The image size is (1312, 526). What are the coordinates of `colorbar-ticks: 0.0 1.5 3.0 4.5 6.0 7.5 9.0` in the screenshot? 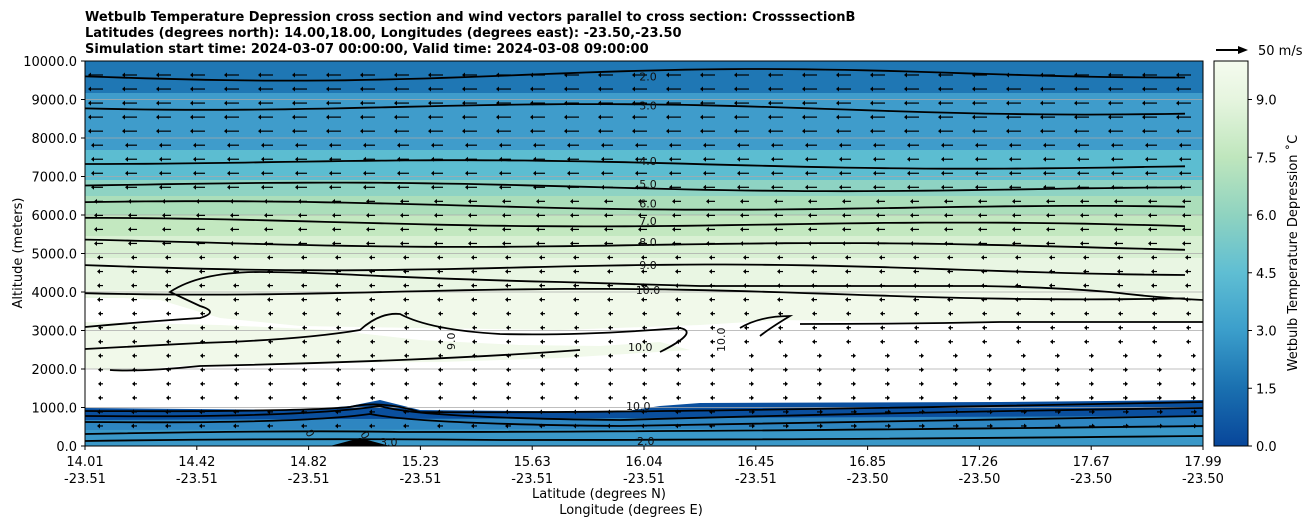 It's located at (1262, 274).